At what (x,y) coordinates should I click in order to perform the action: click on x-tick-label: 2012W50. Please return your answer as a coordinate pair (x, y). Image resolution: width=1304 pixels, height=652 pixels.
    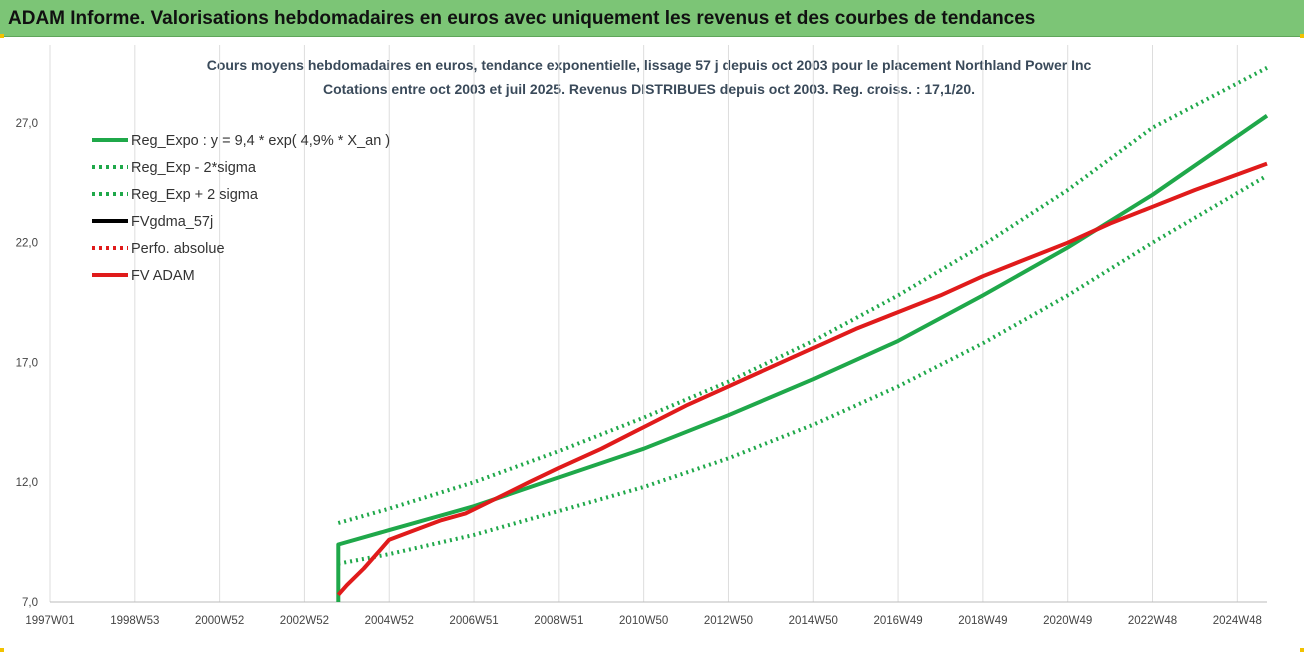
    Looking at the image, I should click on (728, 621).